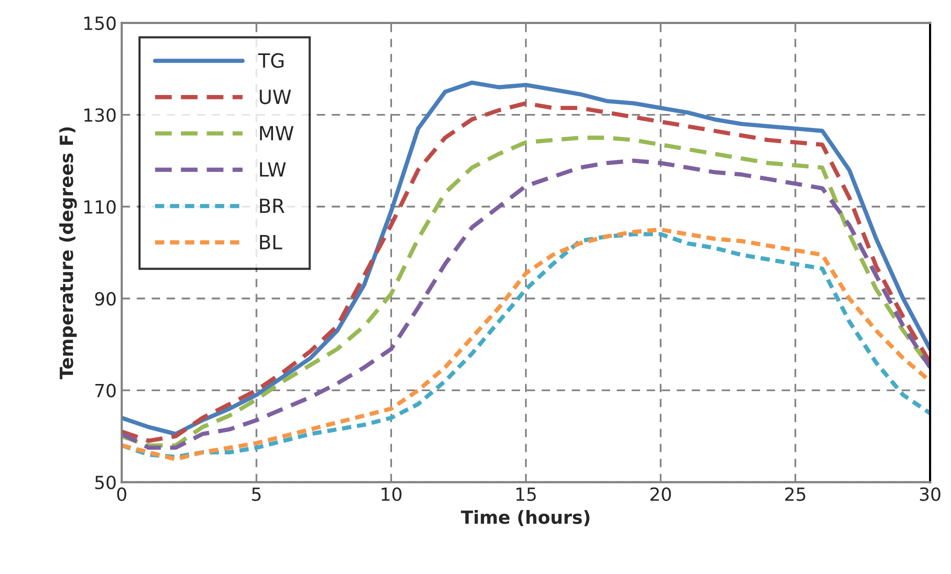 The image size is (951, 574). Describe the element at coordinates (105, 391) in the screenshot. I see `y-tick-label: 70` at that location.